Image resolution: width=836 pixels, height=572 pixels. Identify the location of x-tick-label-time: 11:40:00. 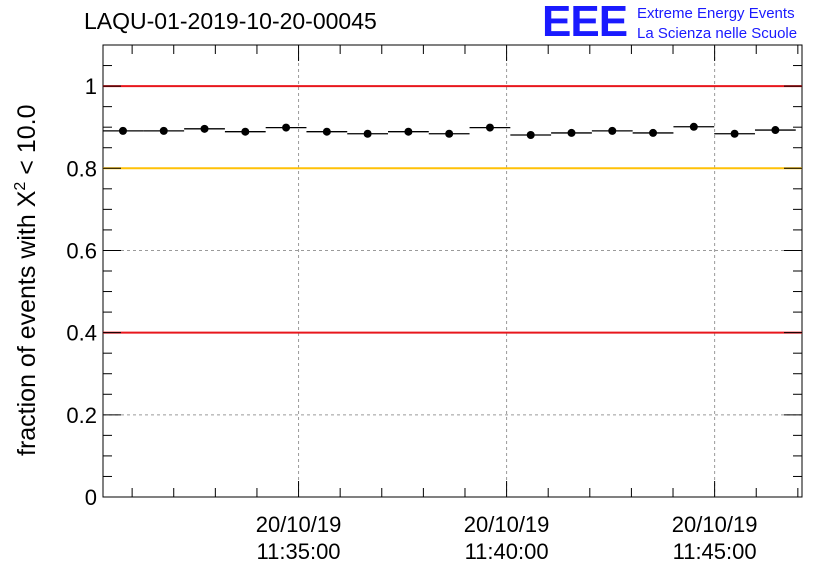
(507, 551).